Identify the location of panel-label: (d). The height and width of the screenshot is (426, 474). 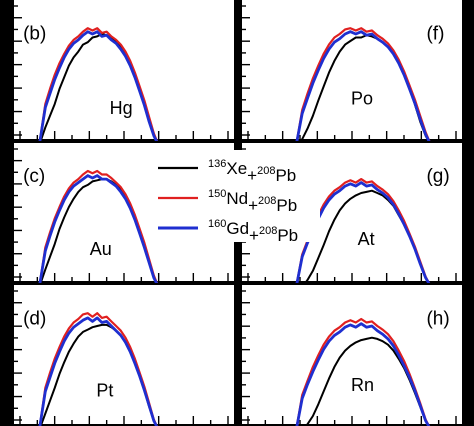
(34, 318).